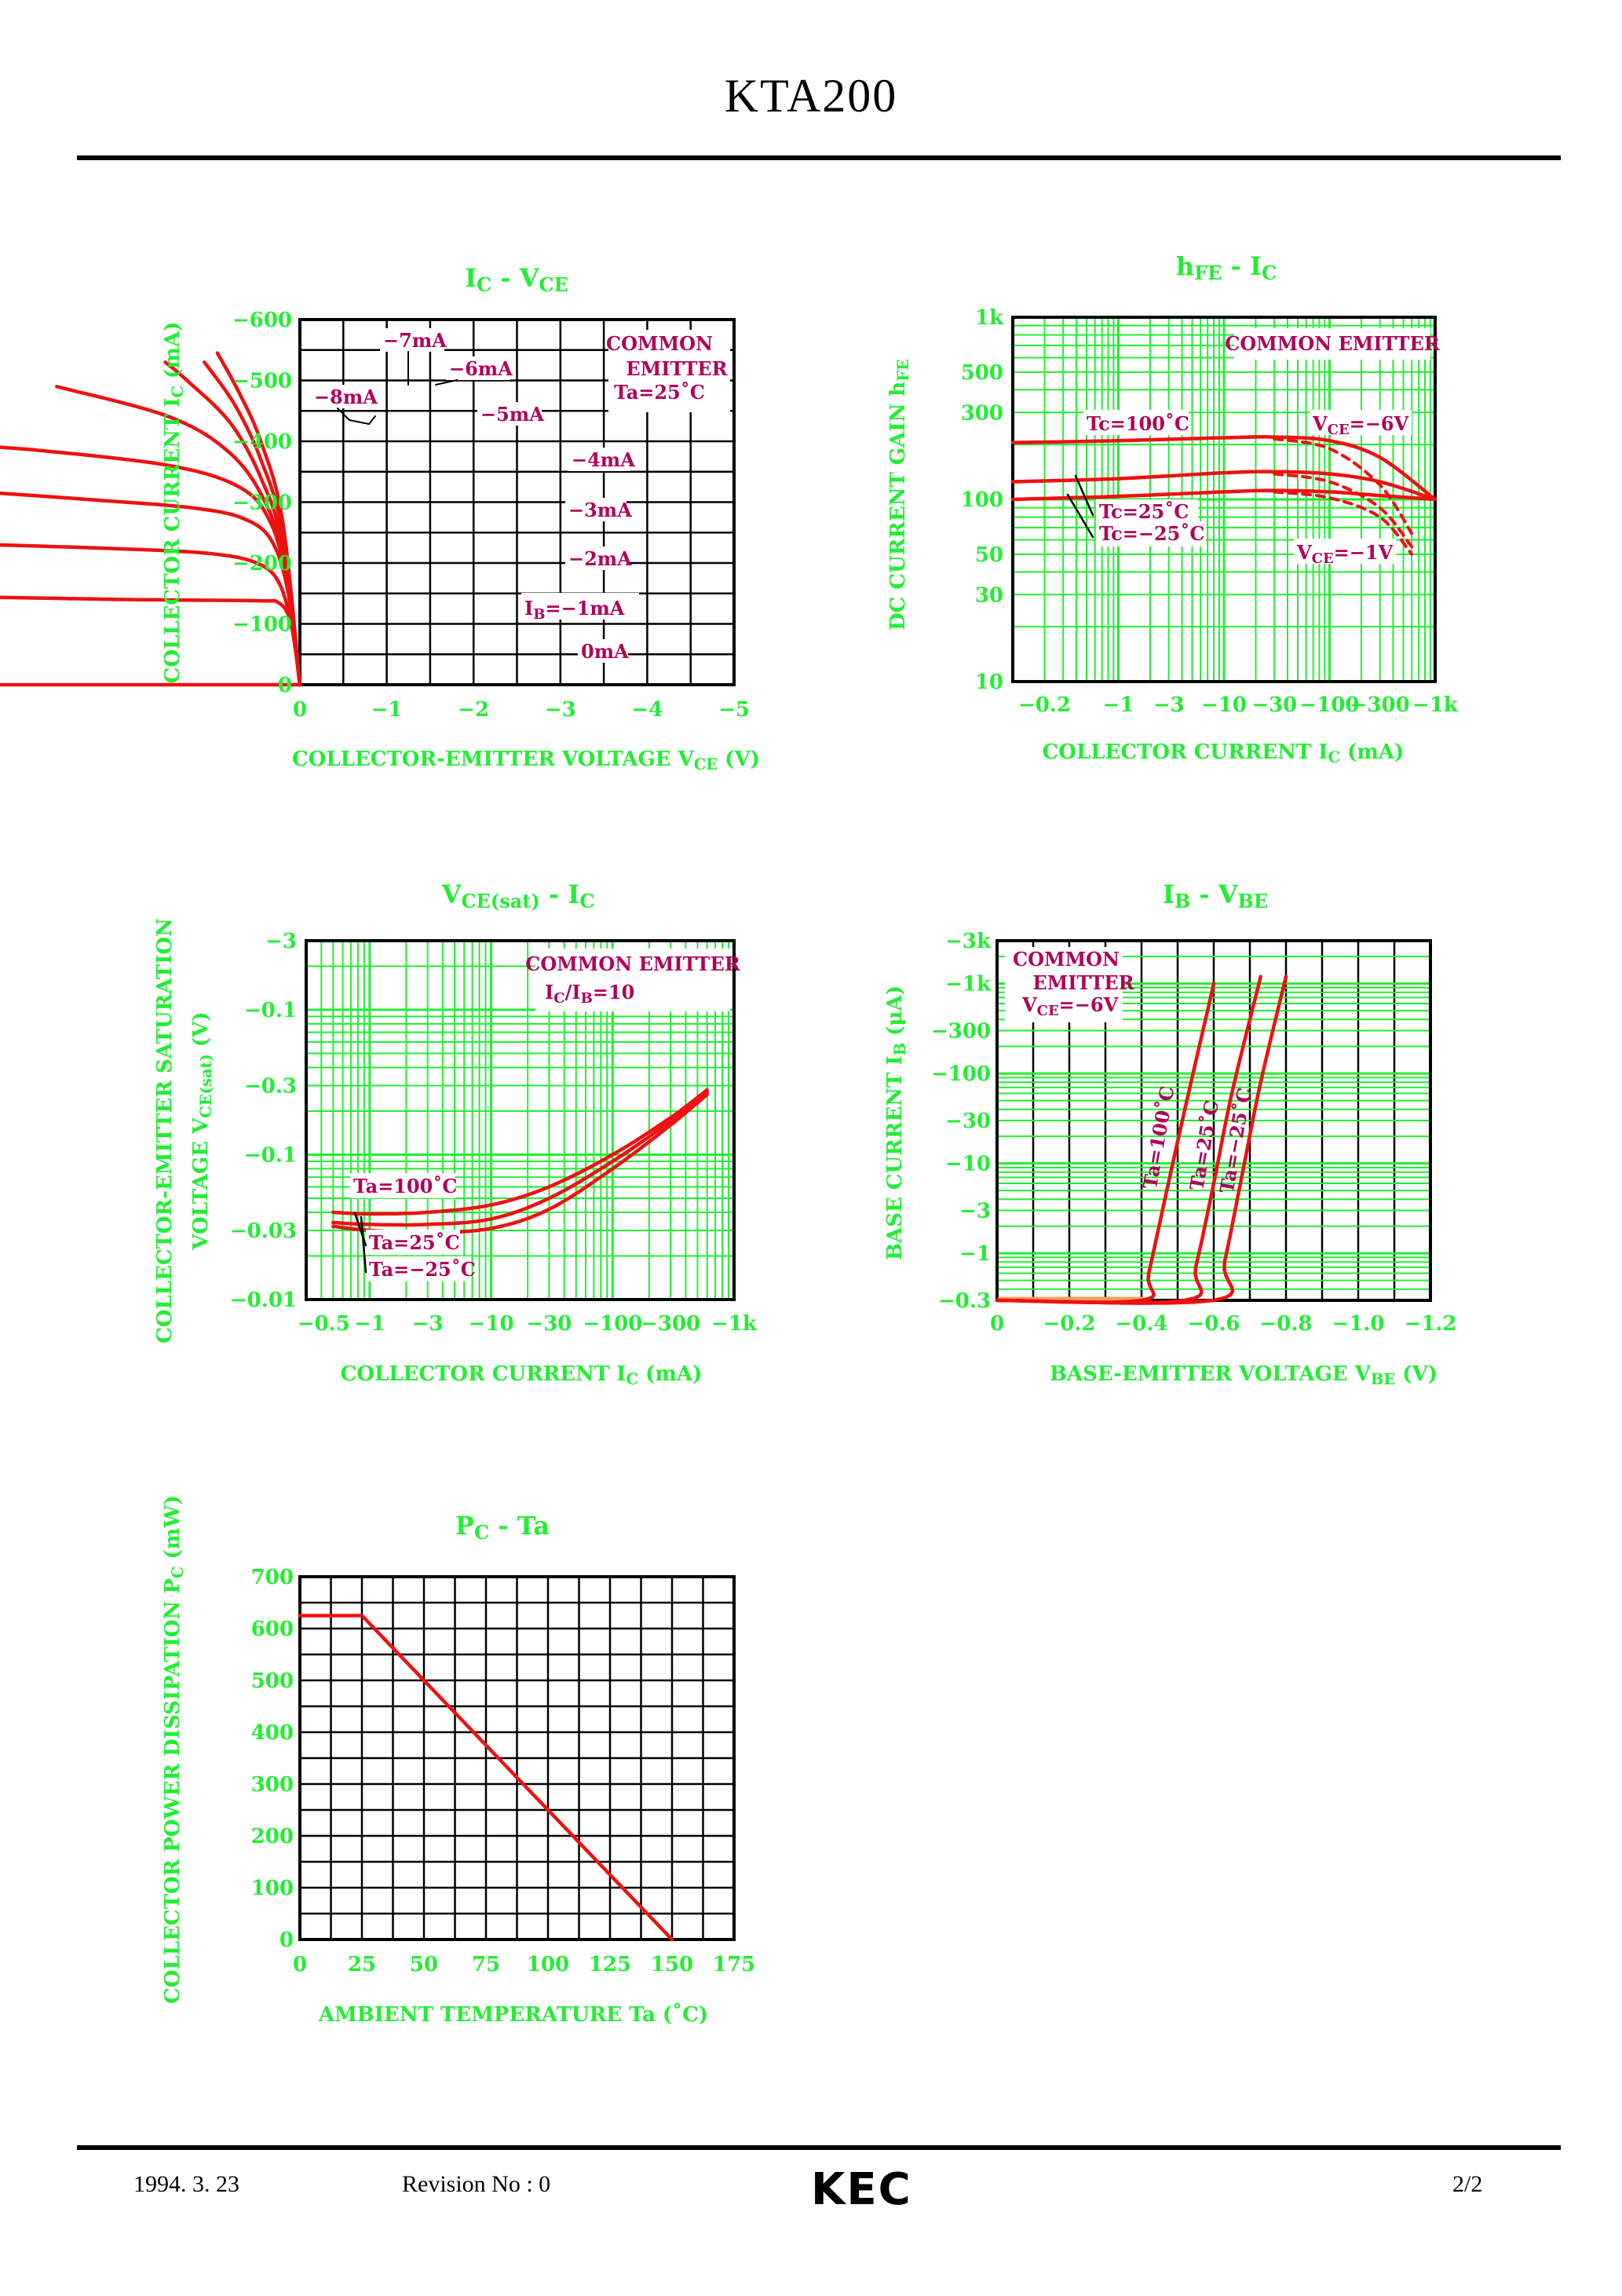  What do you see at coordinates (1274, 705) in the screenshot?
I see `hfe-xtick: −30` at bounding box center [1274, 705].